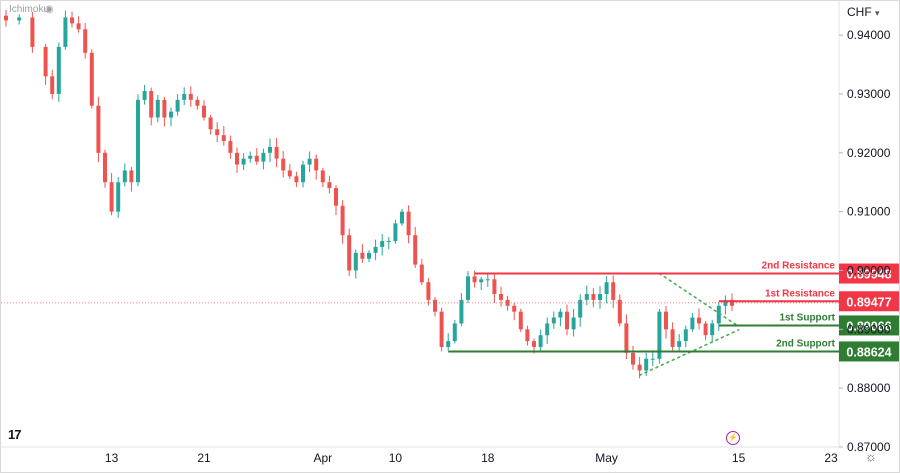  I want to click on gear-icon: ☼, so click(871, 456).